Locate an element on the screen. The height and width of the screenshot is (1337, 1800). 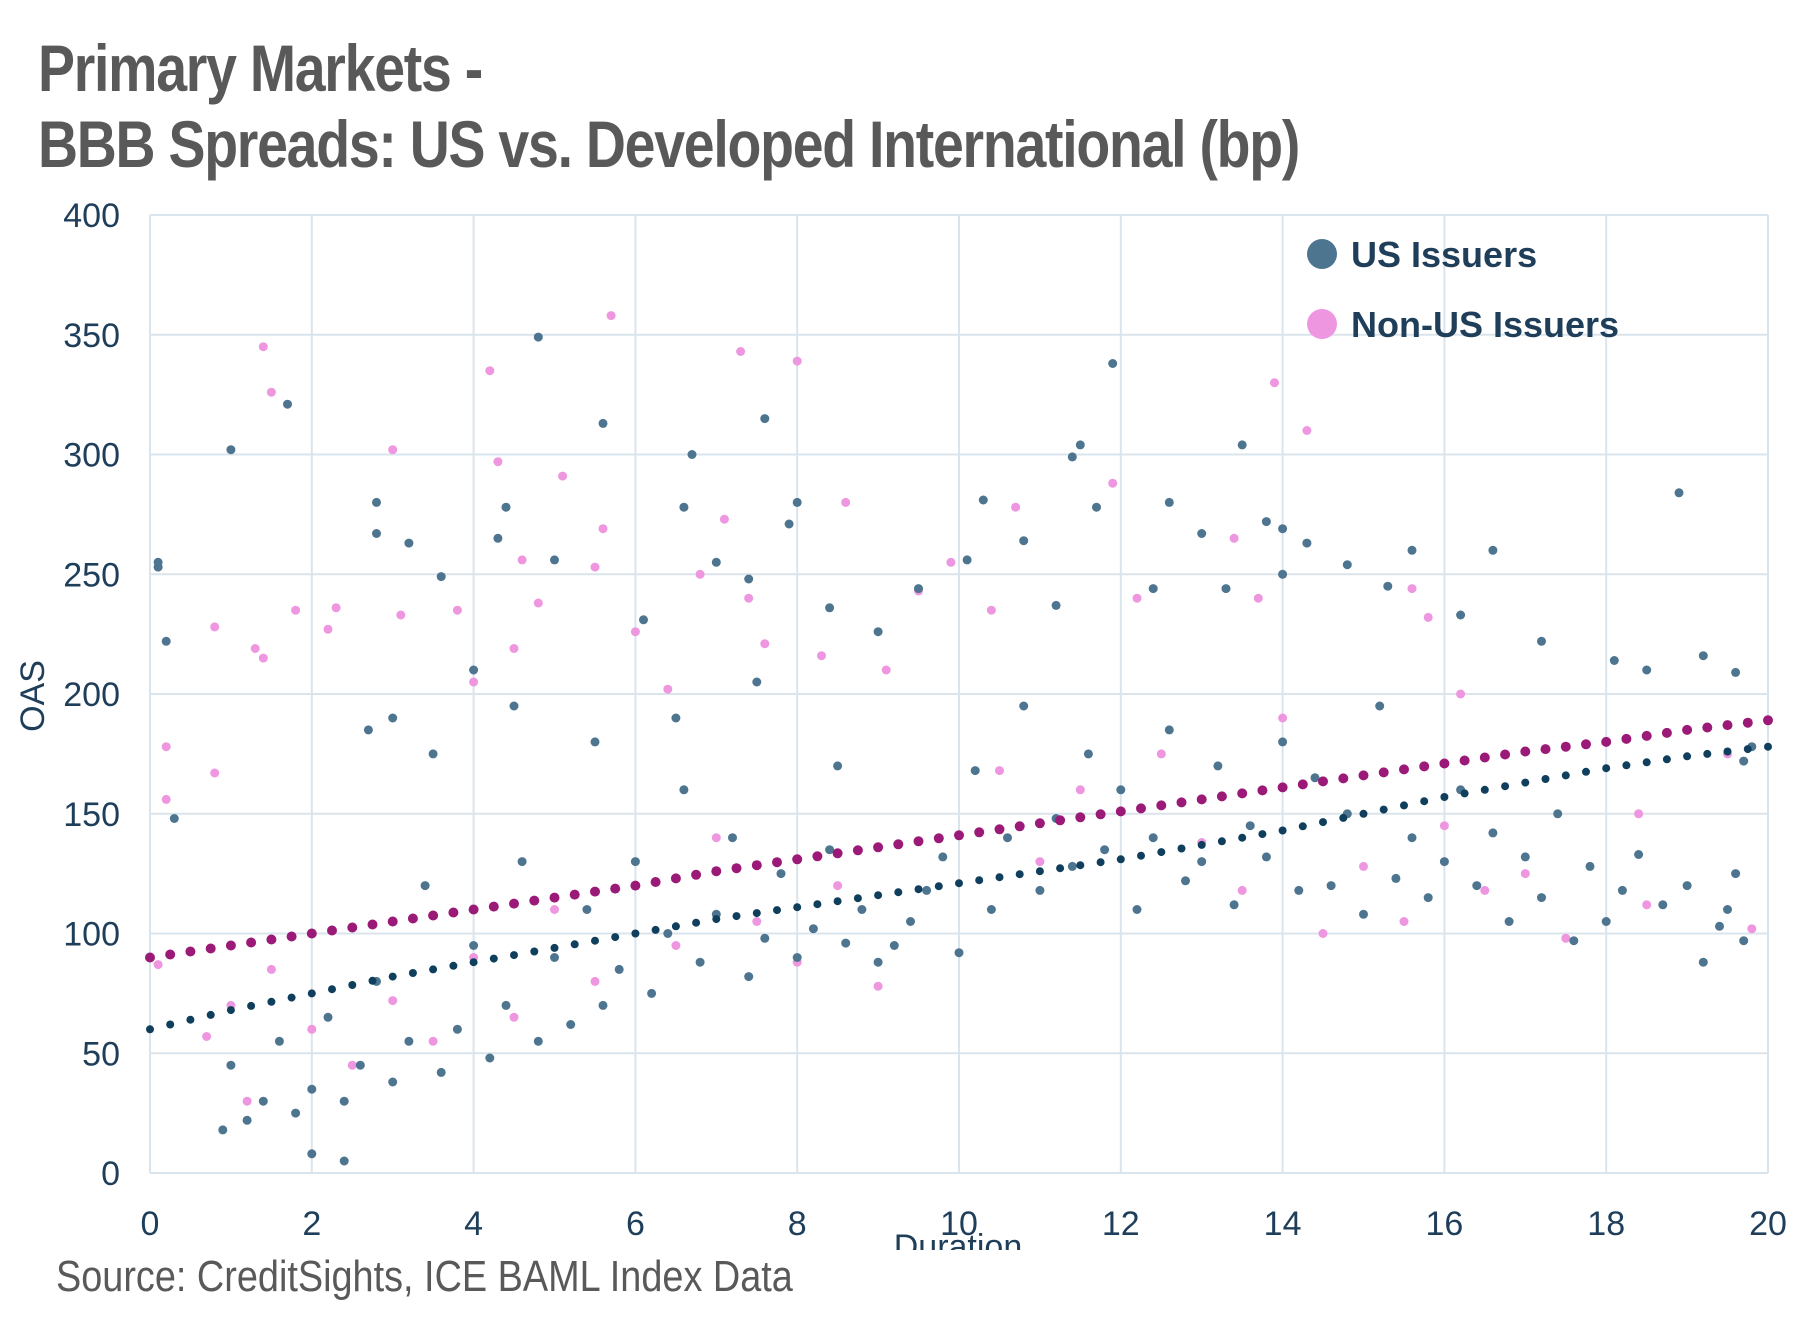
x-tick-label: 20 is located at coordinates (1768, 1224).